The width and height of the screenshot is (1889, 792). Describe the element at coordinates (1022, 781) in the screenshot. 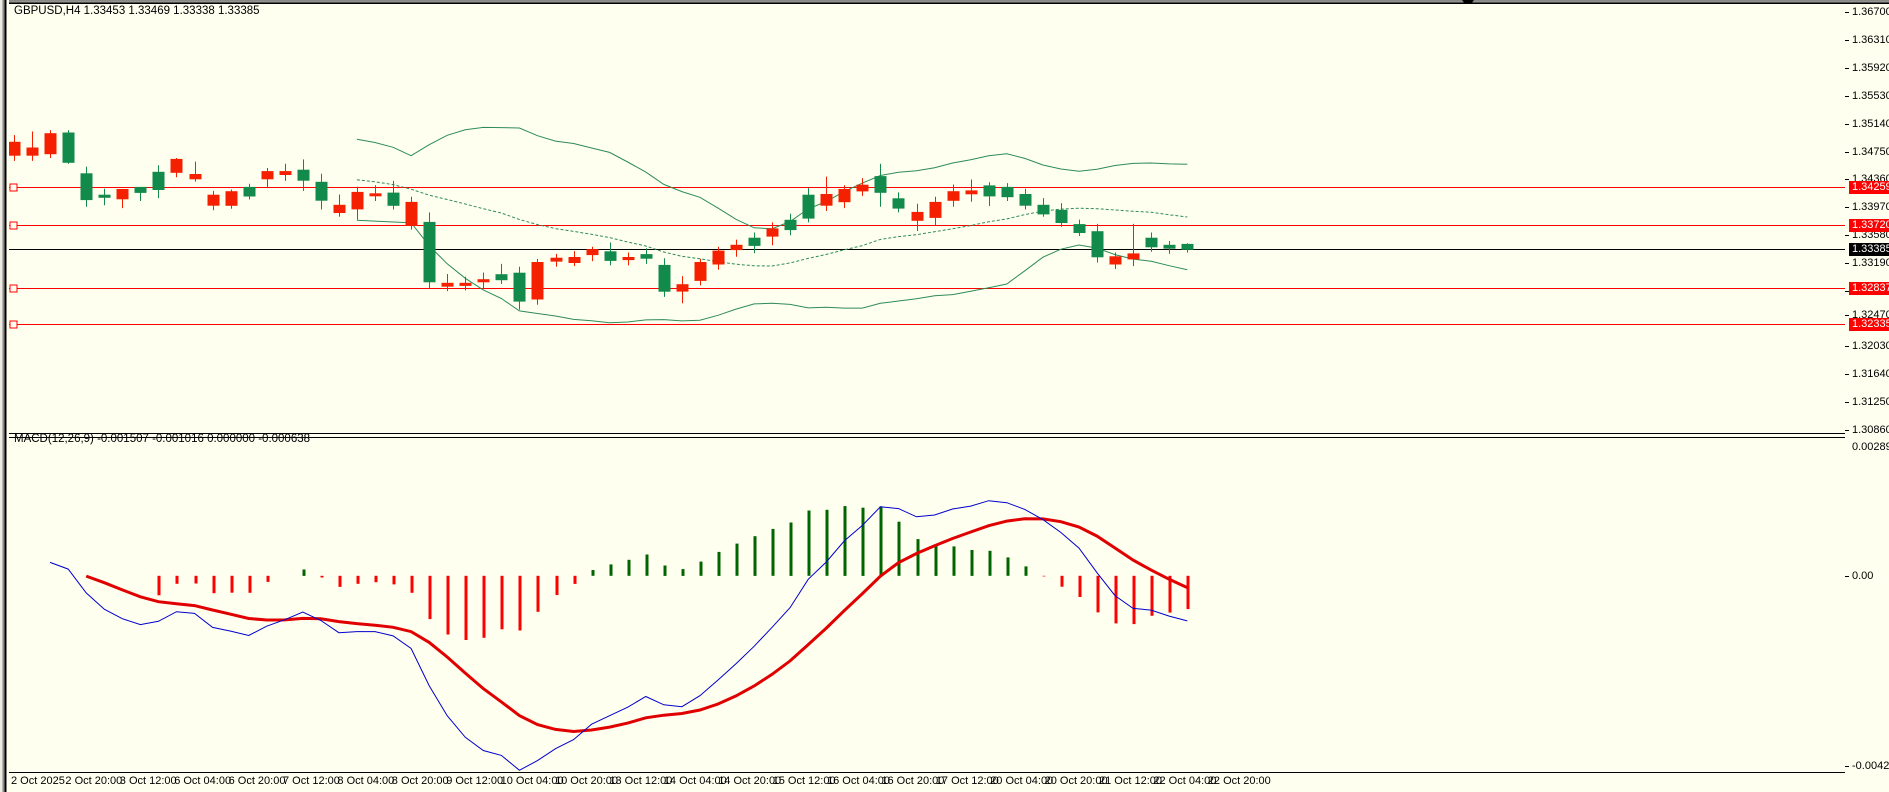

I see `time-axis-label: 20 Oct 04:00` at that location.